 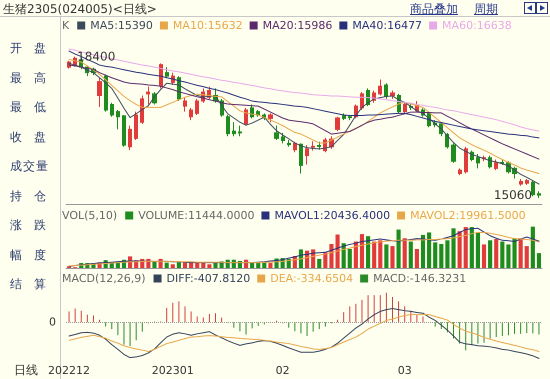 I want to click on text: 幅度, so click(x=34, y=255).